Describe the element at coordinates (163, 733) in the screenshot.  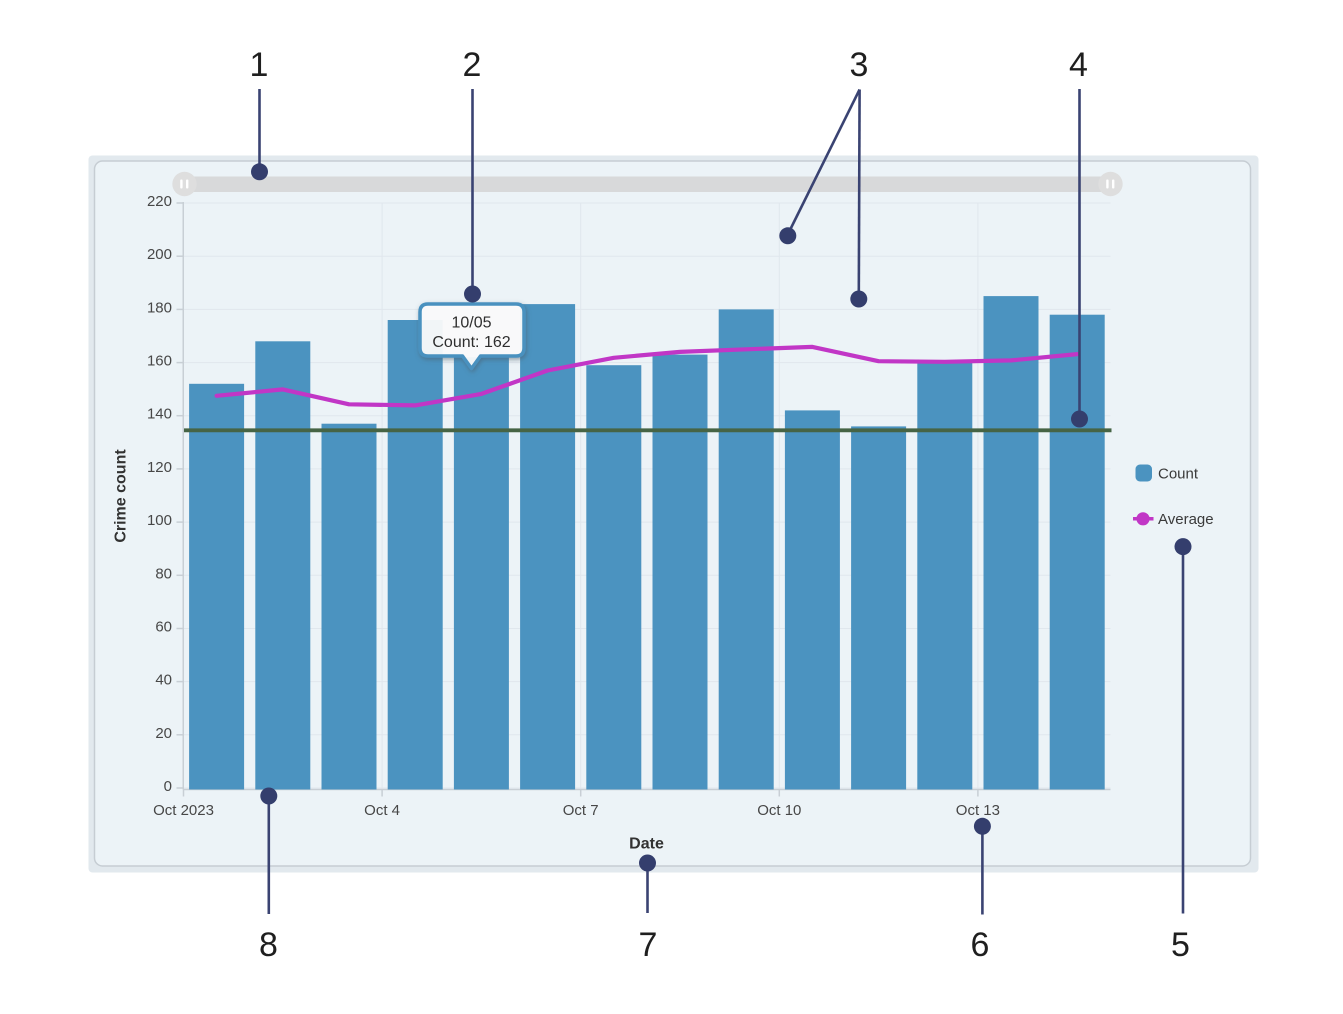
I see `svg-text: 20` at that location.